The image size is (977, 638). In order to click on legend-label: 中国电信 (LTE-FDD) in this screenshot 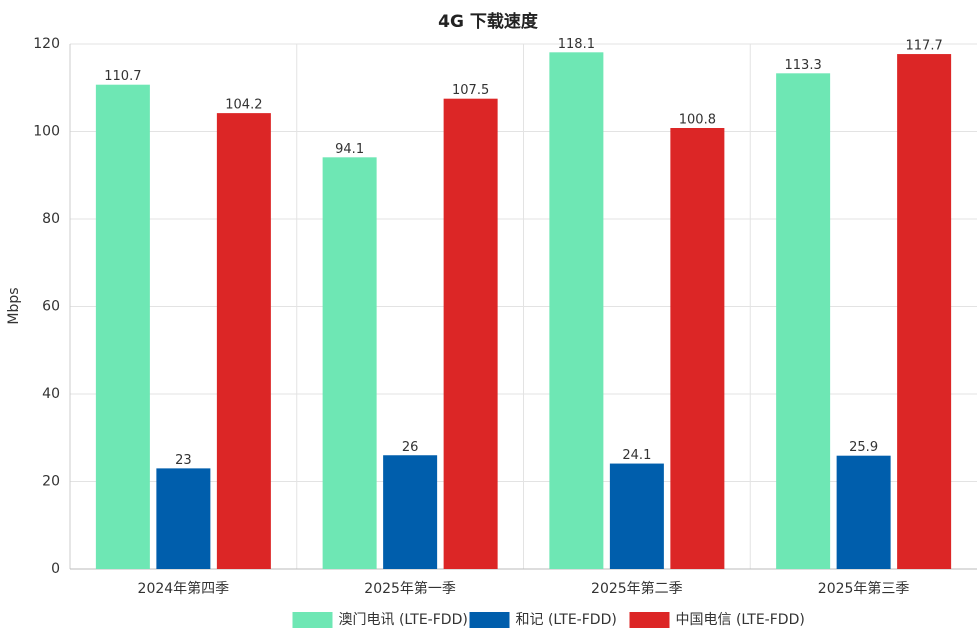, I will do `click(740, 620)`.